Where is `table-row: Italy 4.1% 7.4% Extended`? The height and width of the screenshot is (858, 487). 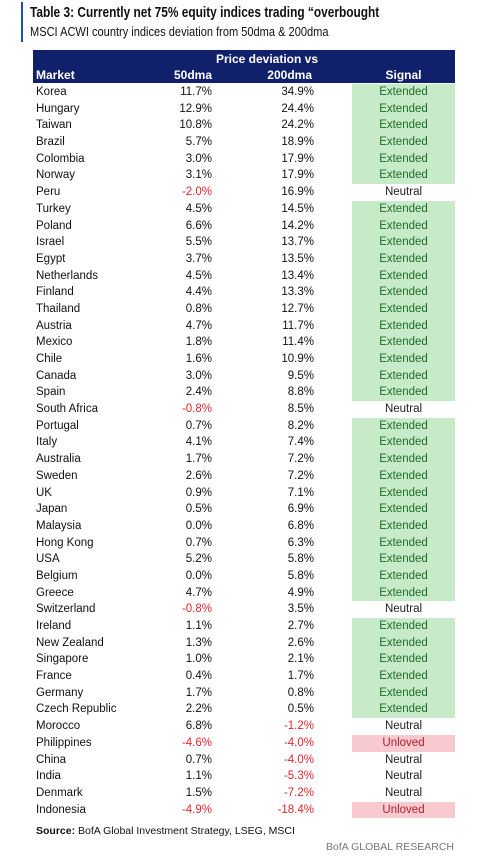
table-row: Italy 4.1% 7.4% Extended is located at coordinates (244, 443).